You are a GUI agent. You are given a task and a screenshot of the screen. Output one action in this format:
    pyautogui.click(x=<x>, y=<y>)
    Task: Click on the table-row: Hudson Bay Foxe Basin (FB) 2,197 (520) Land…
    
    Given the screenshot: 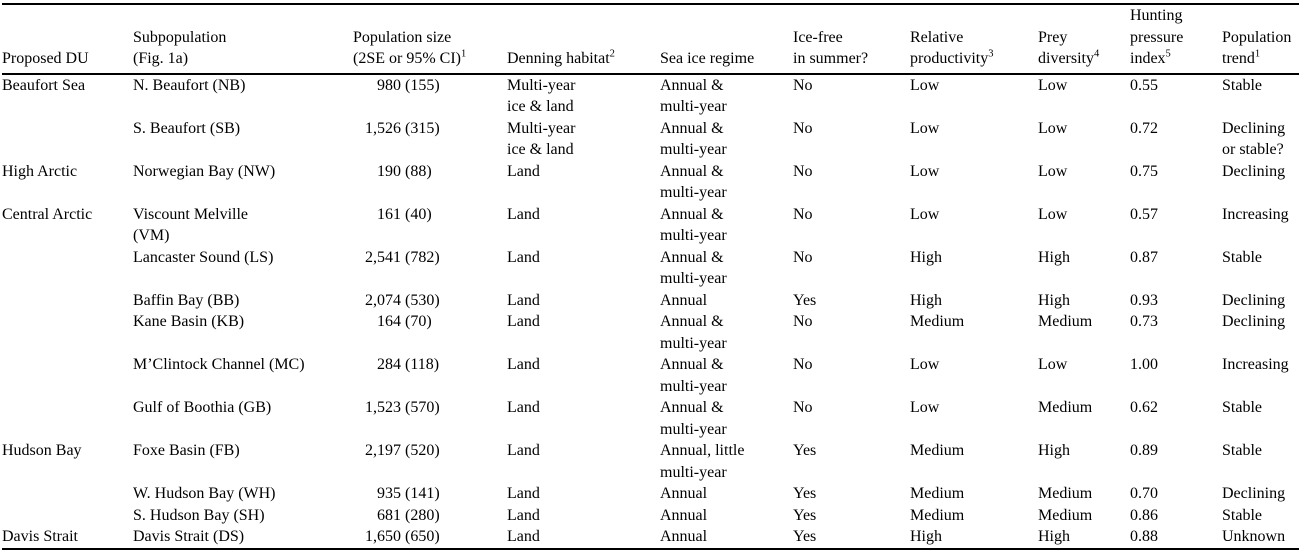 What is the action you would take?
    pyautogui.click(x=650, y=461)
    